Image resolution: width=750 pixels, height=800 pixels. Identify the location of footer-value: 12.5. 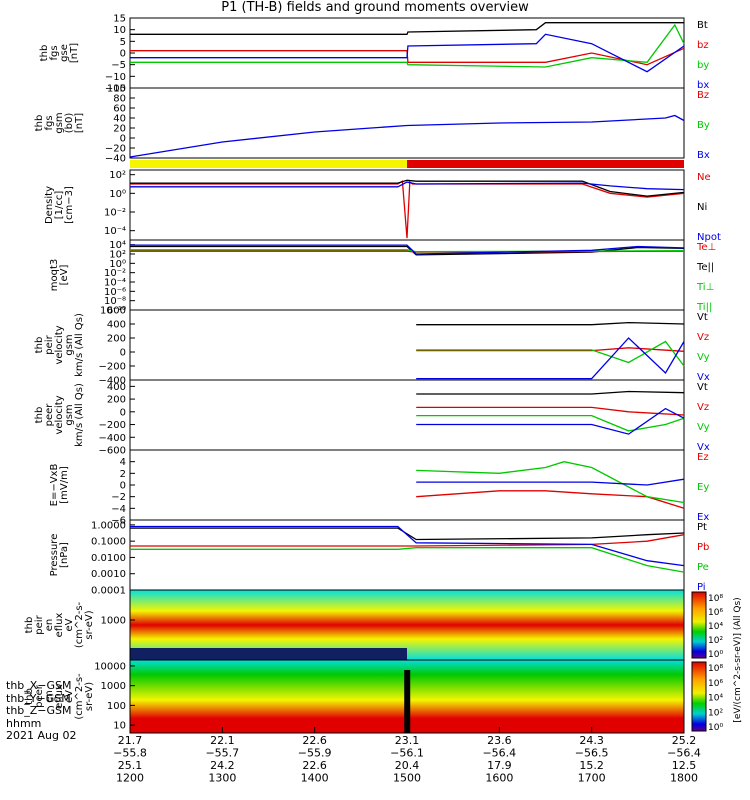
(684, 765).